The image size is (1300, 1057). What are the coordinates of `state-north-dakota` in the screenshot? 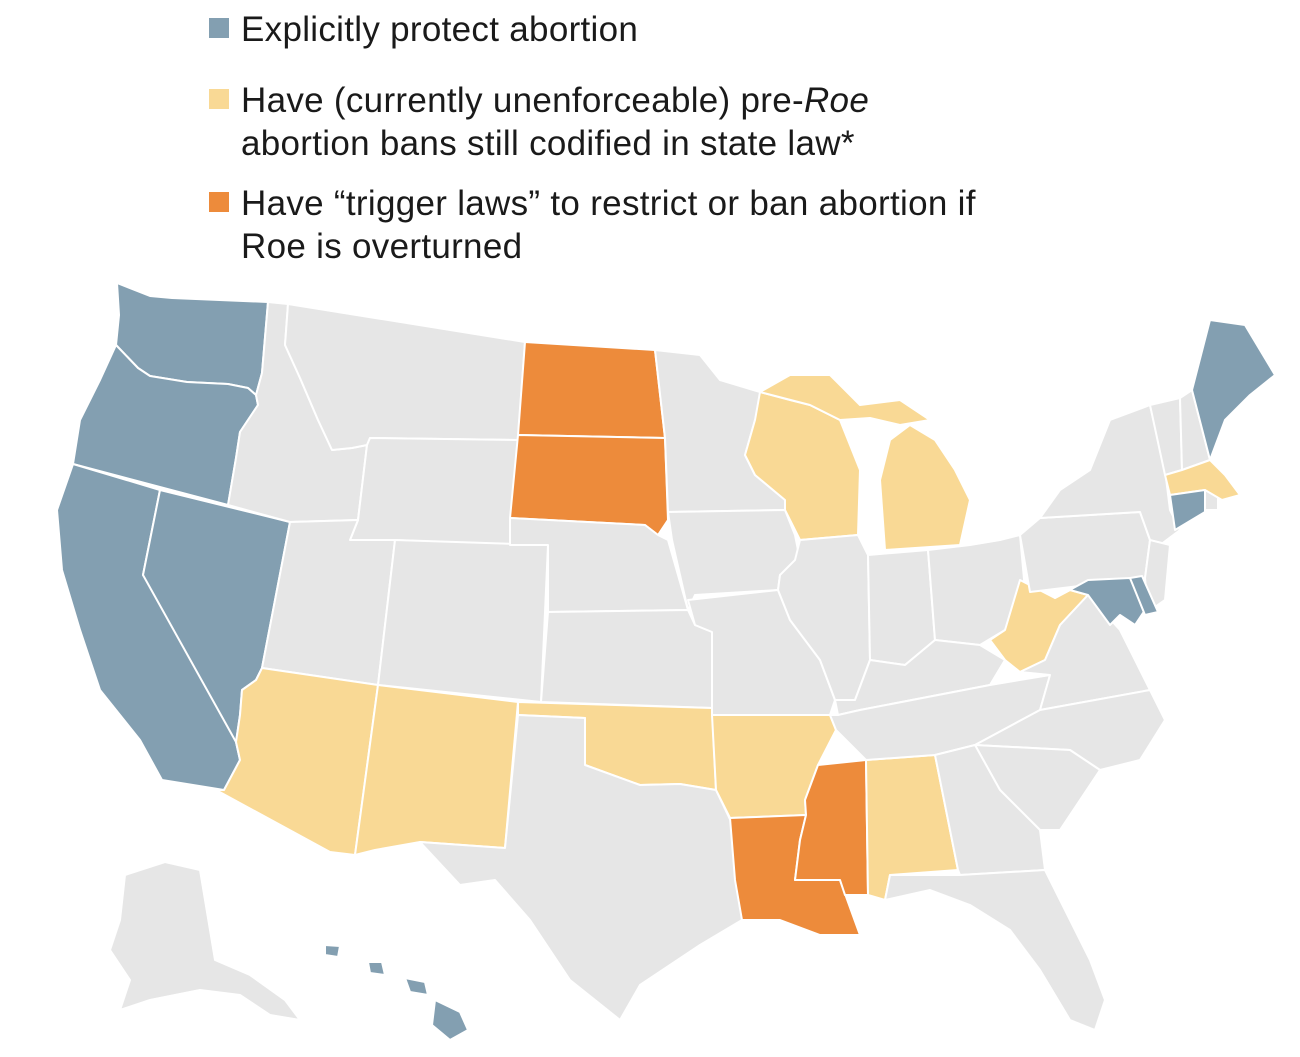 It's located at (591, 390).